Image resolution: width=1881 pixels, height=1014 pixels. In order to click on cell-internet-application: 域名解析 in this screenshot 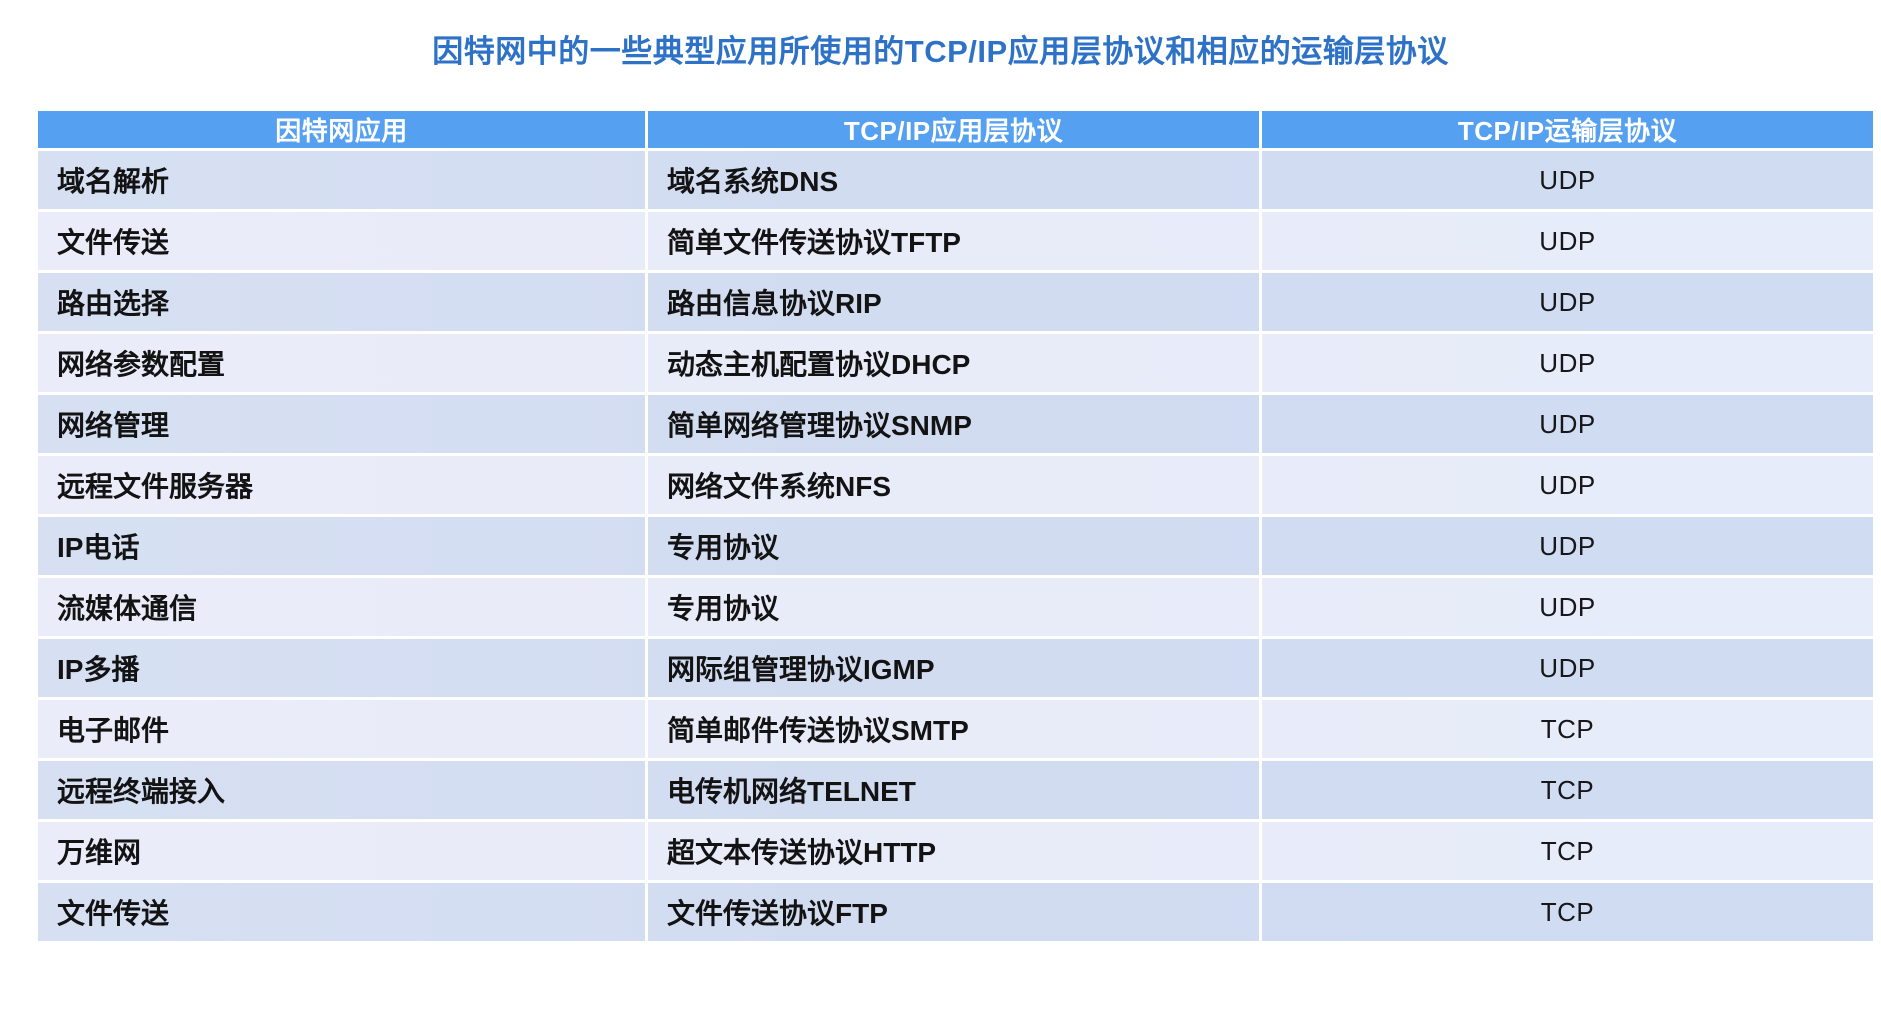, I will do `click(343, 180)`.